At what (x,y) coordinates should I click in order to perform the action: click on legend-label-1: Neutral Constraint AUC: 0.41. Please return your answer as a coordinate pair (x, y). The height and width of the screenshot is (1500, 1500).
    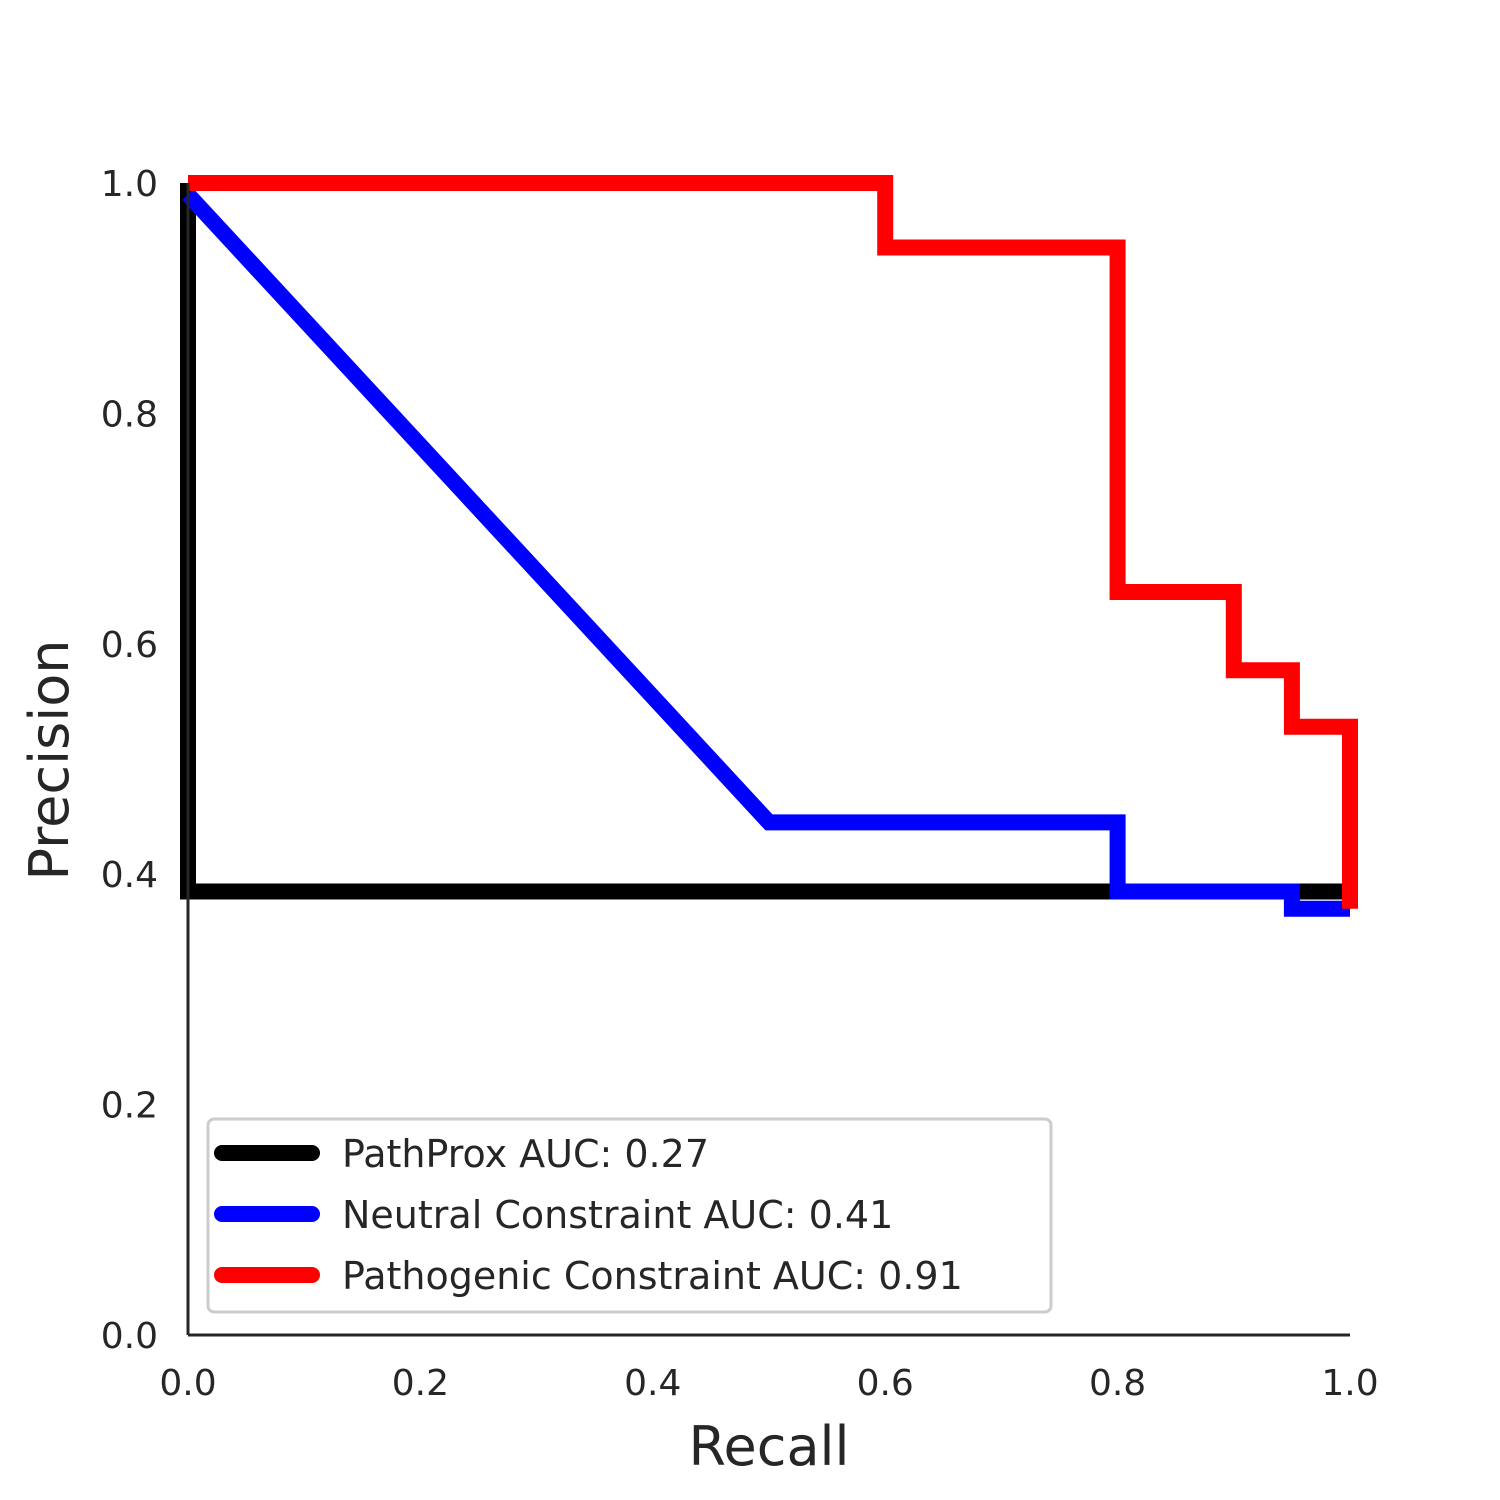
    Looking at the image, I should click on (617, 1215).